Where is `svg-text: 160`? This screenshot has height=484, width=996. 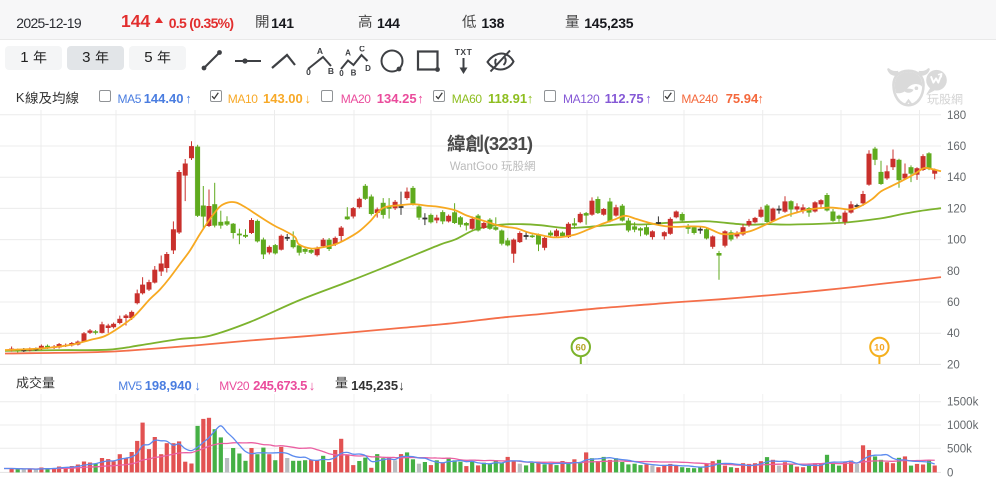 svg-text: 160 is located at coordinates (956, 147).